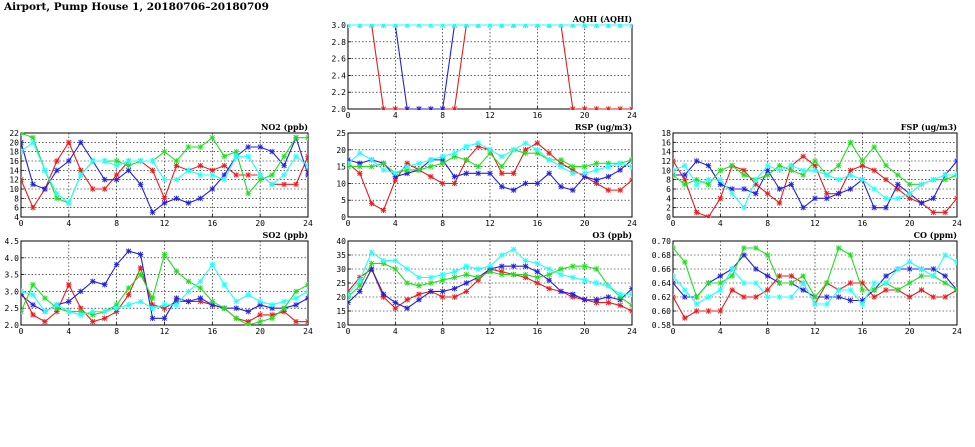 The width and height of the screenshot is (975, 447). Describe the element at coordinates (341, 167) in the screenshot. I see `y-tick-label: 15` at that location.